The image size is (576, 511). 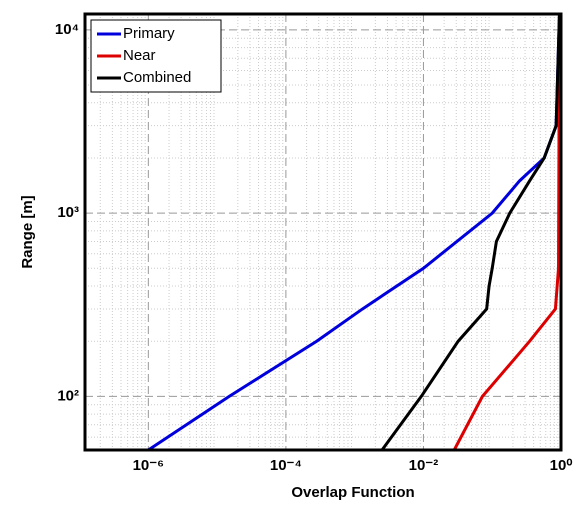 I want to click on legend-label: Primary, so click(x=149, y=33).